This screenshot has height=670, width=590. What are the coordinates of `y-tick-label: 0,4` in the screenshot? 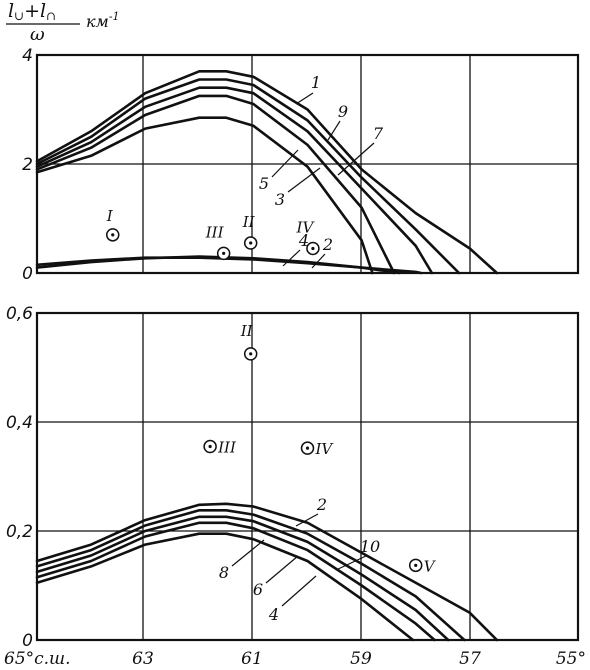 It's located at (19, 423).